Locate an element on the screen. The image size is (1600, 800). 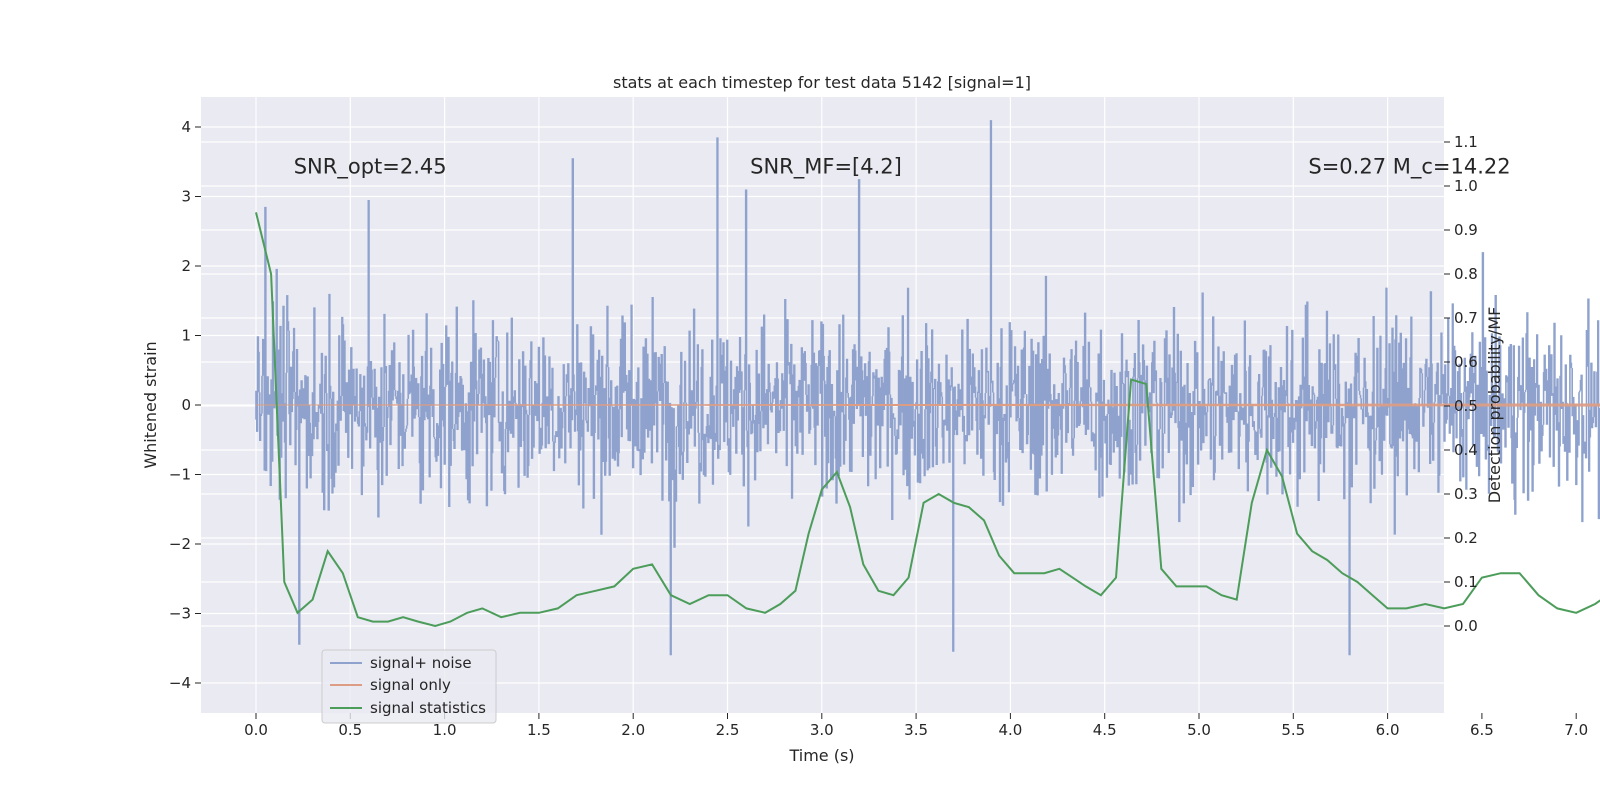
legend-label-signal-noise: signal+ noise is located at coordinates (421, 663).